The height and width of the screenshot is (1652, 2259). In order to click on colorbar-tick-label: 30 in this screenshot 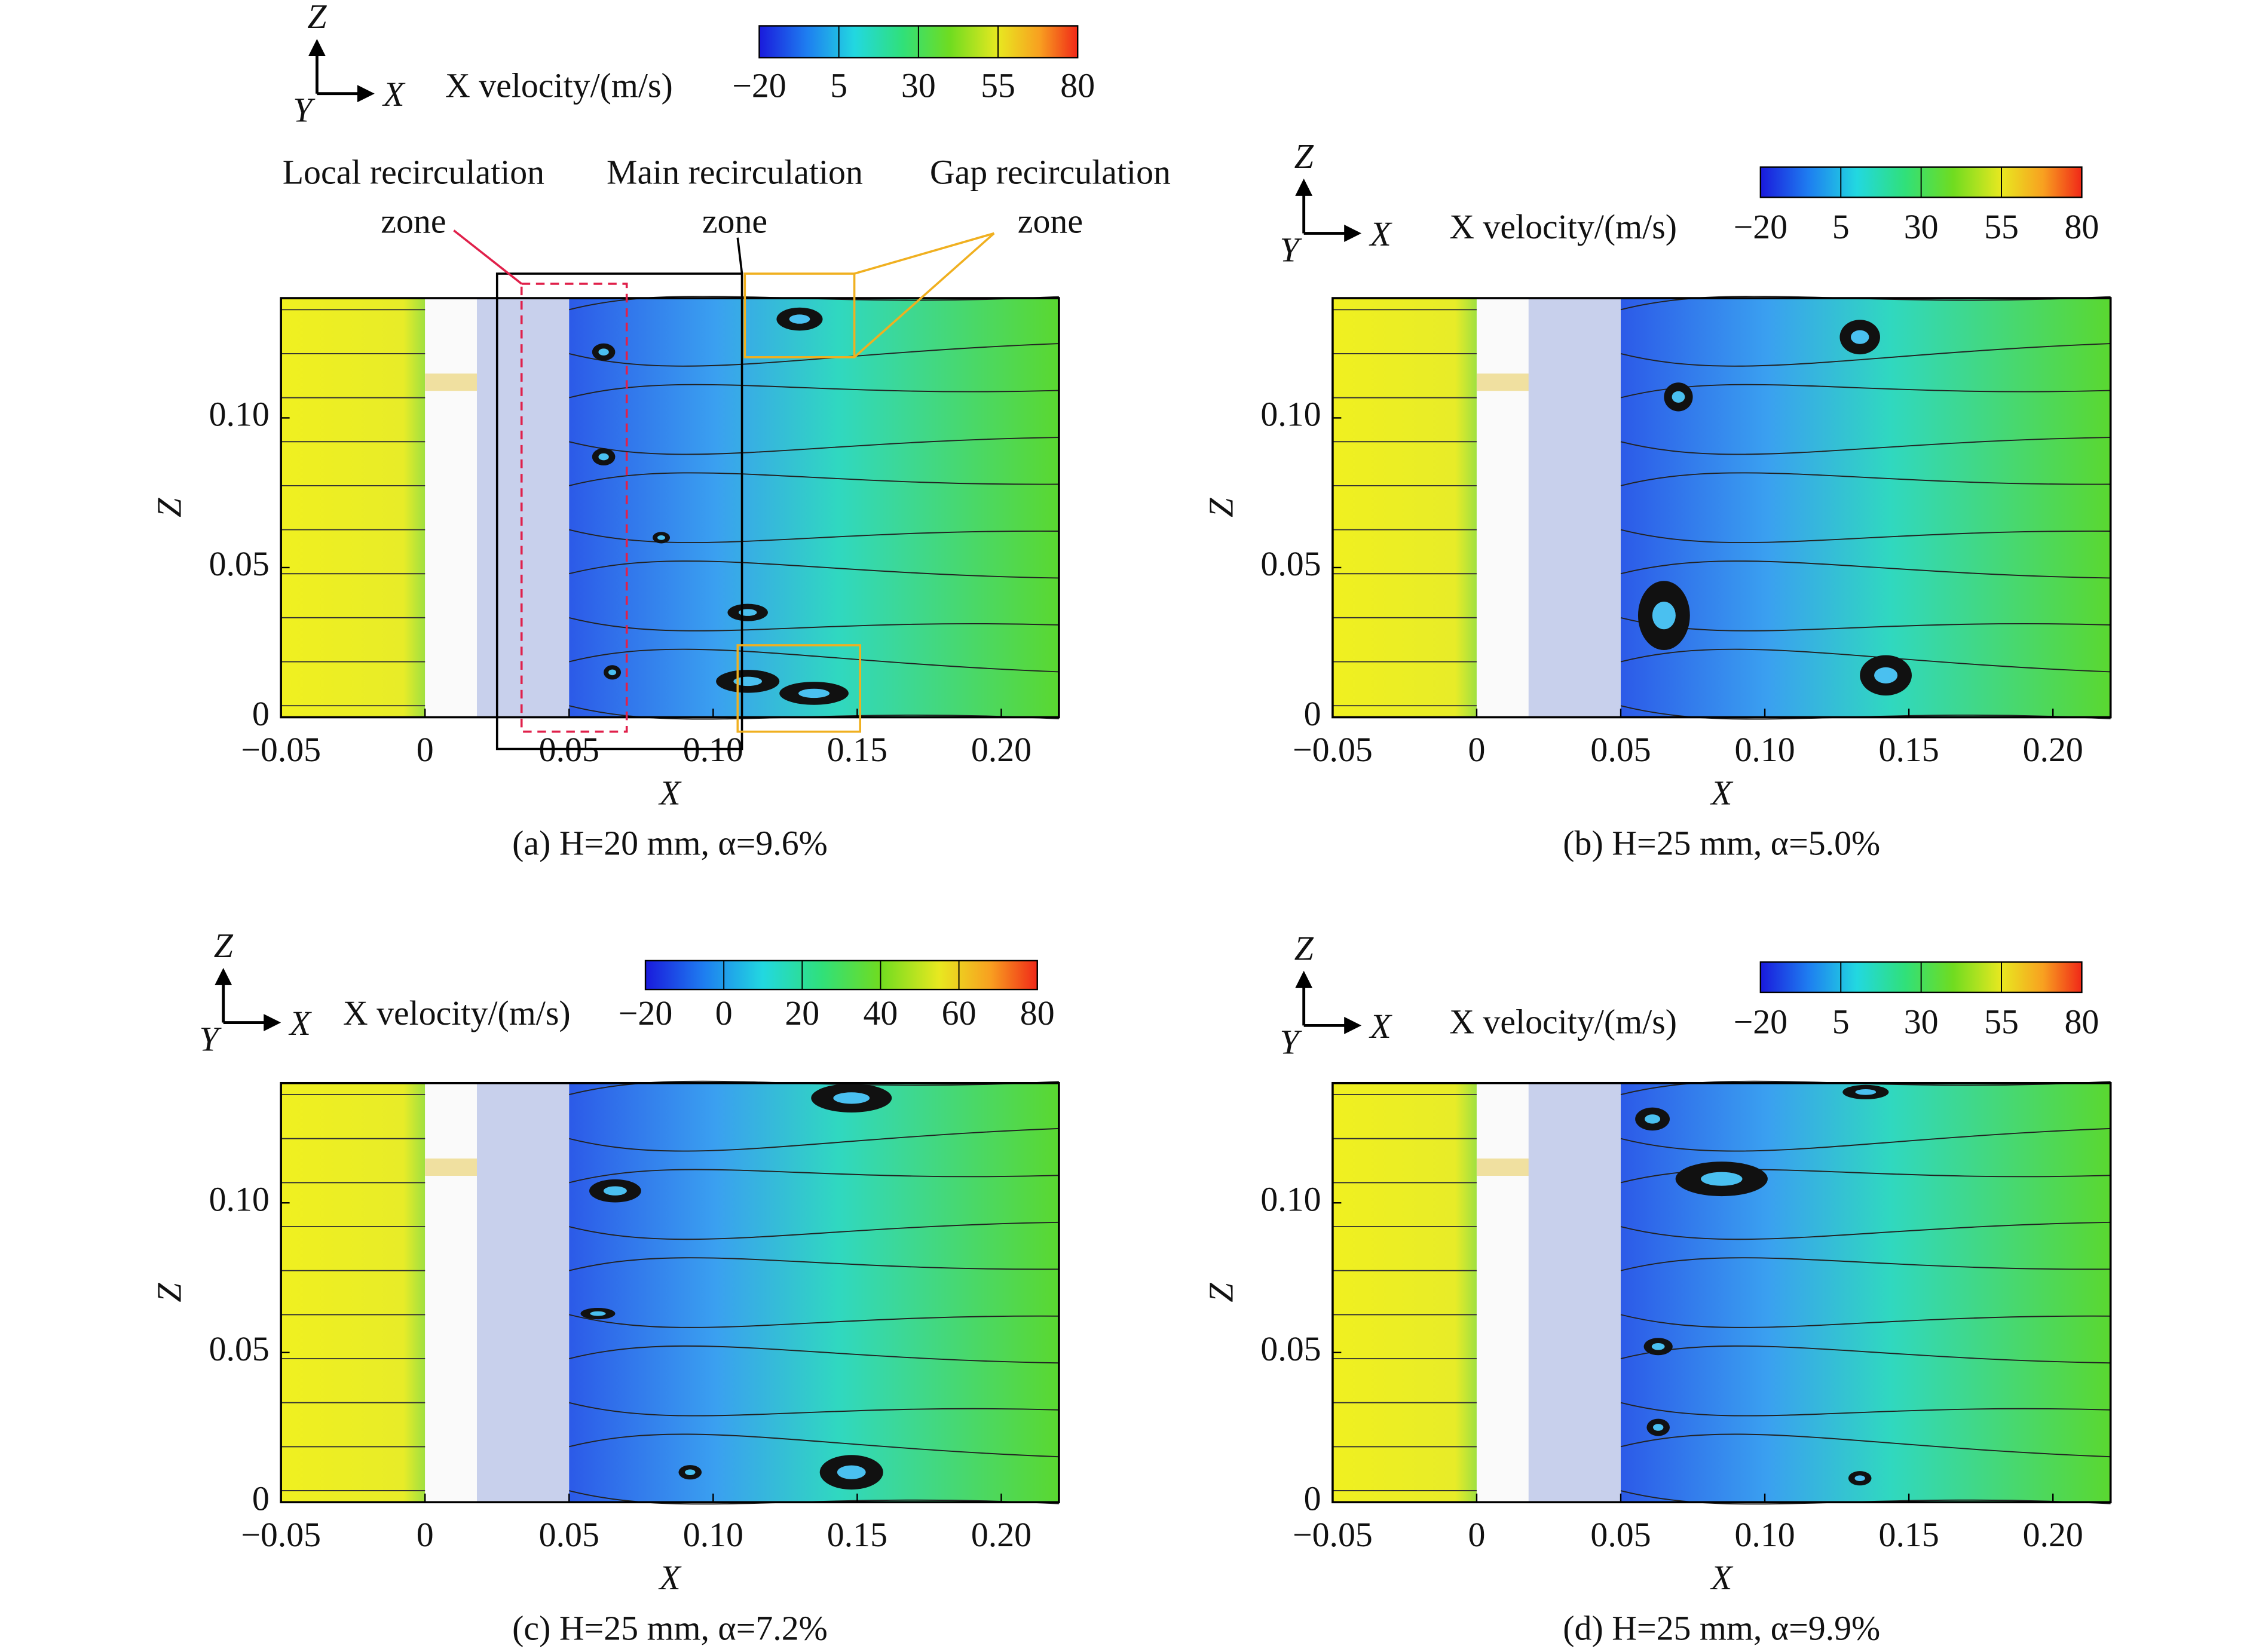, I will do `click(919, 85)`.